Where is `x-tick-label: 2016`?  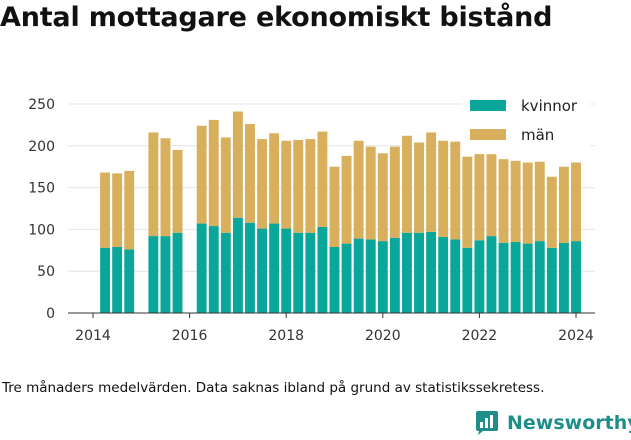 x-tick-label: 2016 is located at coordinates (190, 336).